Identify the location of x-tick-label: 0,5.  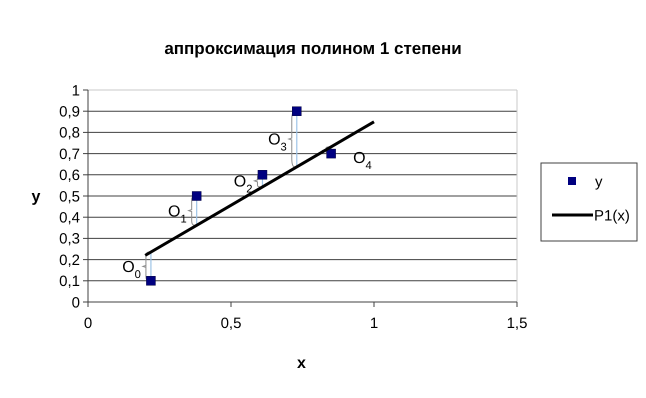
(231, 323).